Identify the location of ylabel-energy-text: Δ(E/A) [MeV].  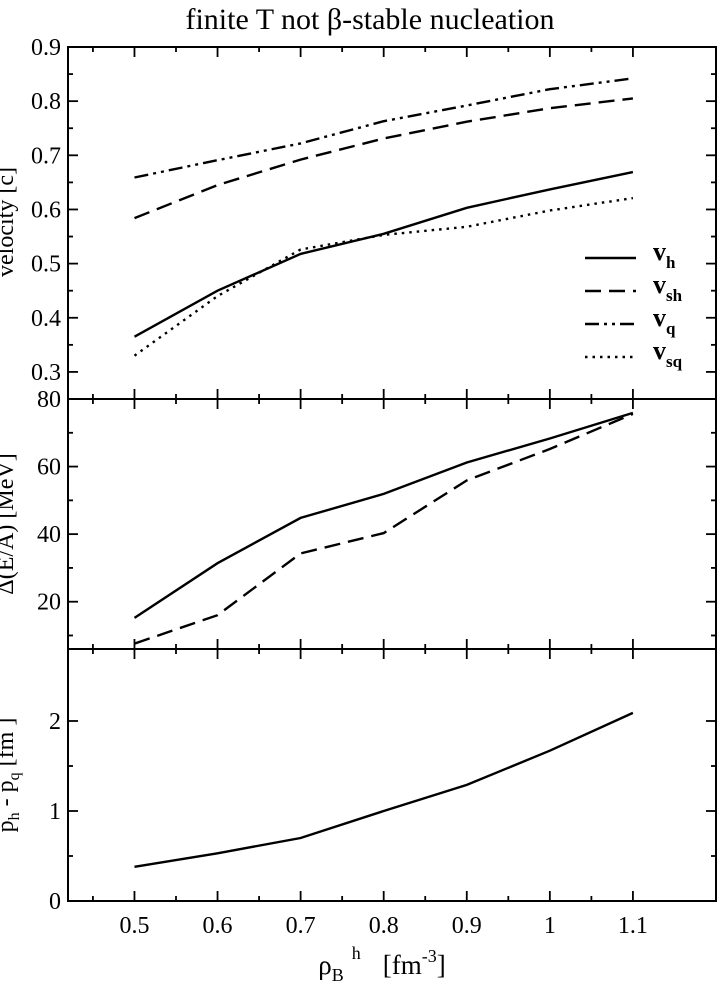
(9, 523).